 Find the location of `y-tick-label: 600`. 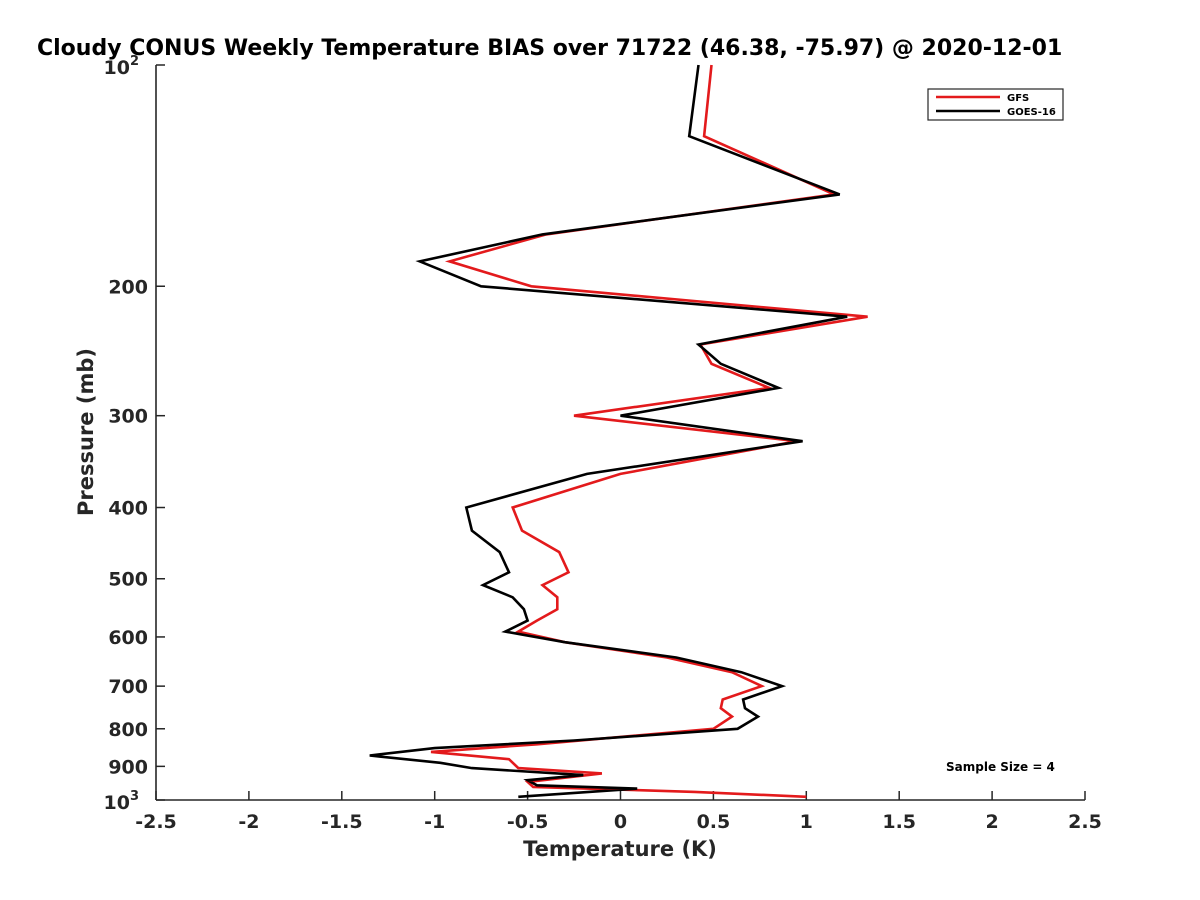

y-tick-label: 600 is located at coordinates (128, 638).